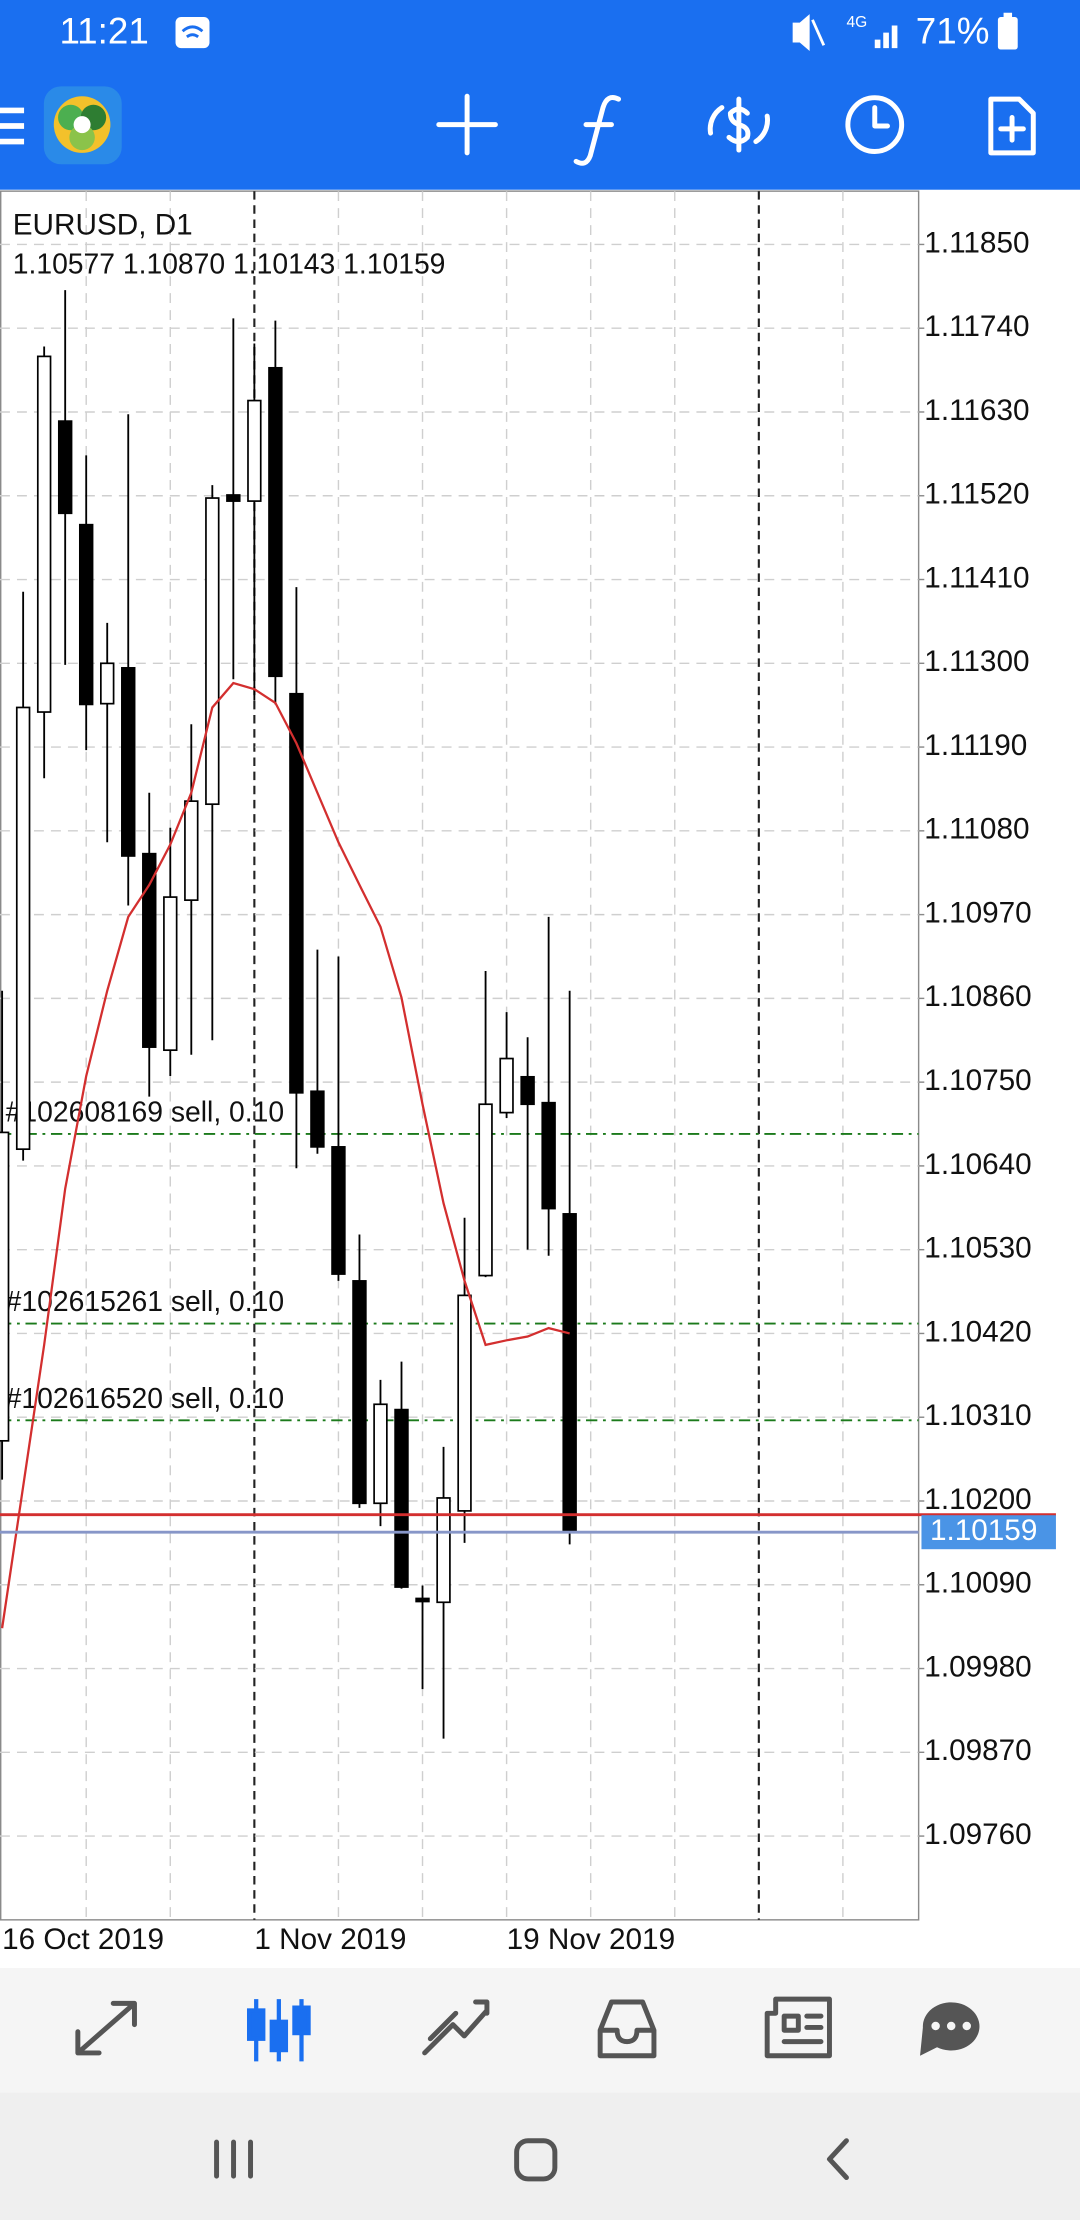 Image resolution: width=1080 pixels, height=2220 pixels. Describe the element at coordinates (977, 1080) in the screenshot. I see `y-tick-label: 1.10750` at that location.